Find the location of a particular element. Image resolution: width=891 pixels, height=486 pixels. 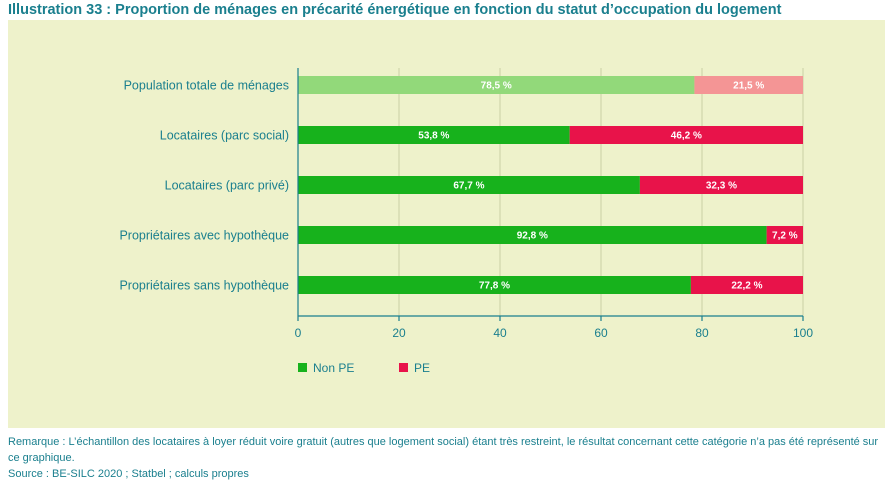

legend-label: Non PE is located at coordinates (333, 368).